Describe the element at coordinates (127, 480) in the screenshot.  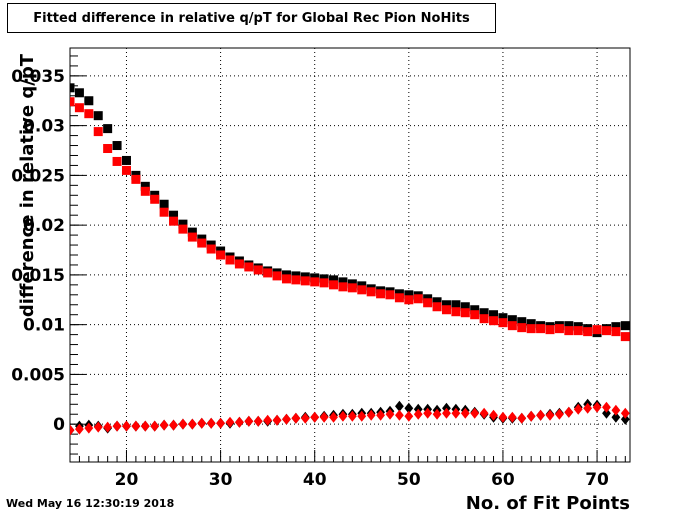
I see `x-tick-label: 20` at that location.